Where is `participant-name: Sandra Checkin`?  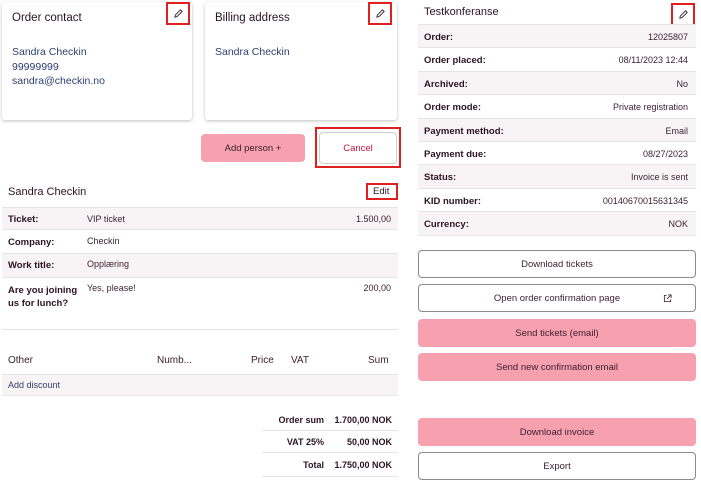 participant-name: Sandra Checkin is located at coordinates (47, 192).